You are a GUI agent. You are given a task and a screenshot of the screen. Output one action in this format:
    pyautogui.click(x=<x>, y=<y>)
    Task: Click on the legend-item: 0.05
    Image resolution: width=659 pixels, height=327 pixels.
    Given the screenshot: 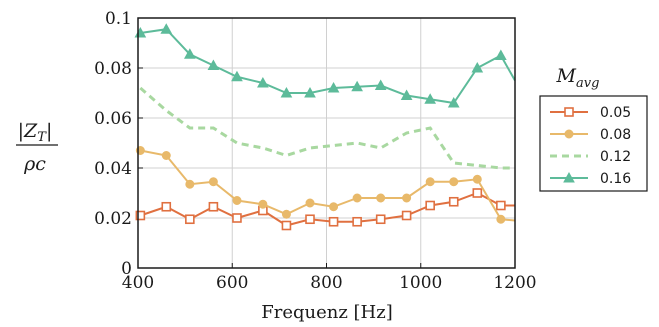 What is the action you would take?
    pyautogui.click(x=590, y=113)
    